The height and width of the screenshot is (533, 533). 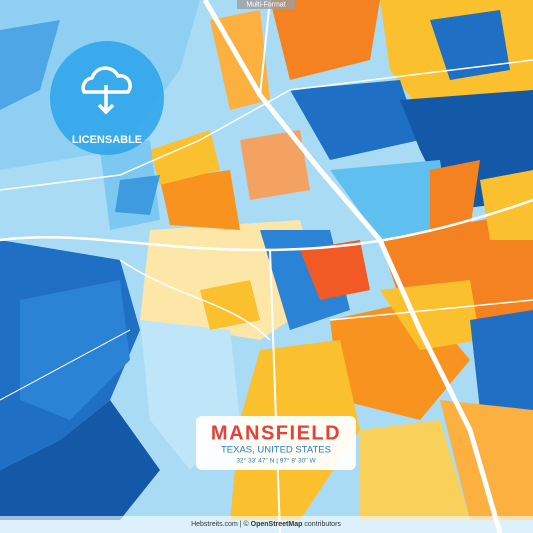 I want to click on badge: Multi-Format, so click(x=265, y=4).